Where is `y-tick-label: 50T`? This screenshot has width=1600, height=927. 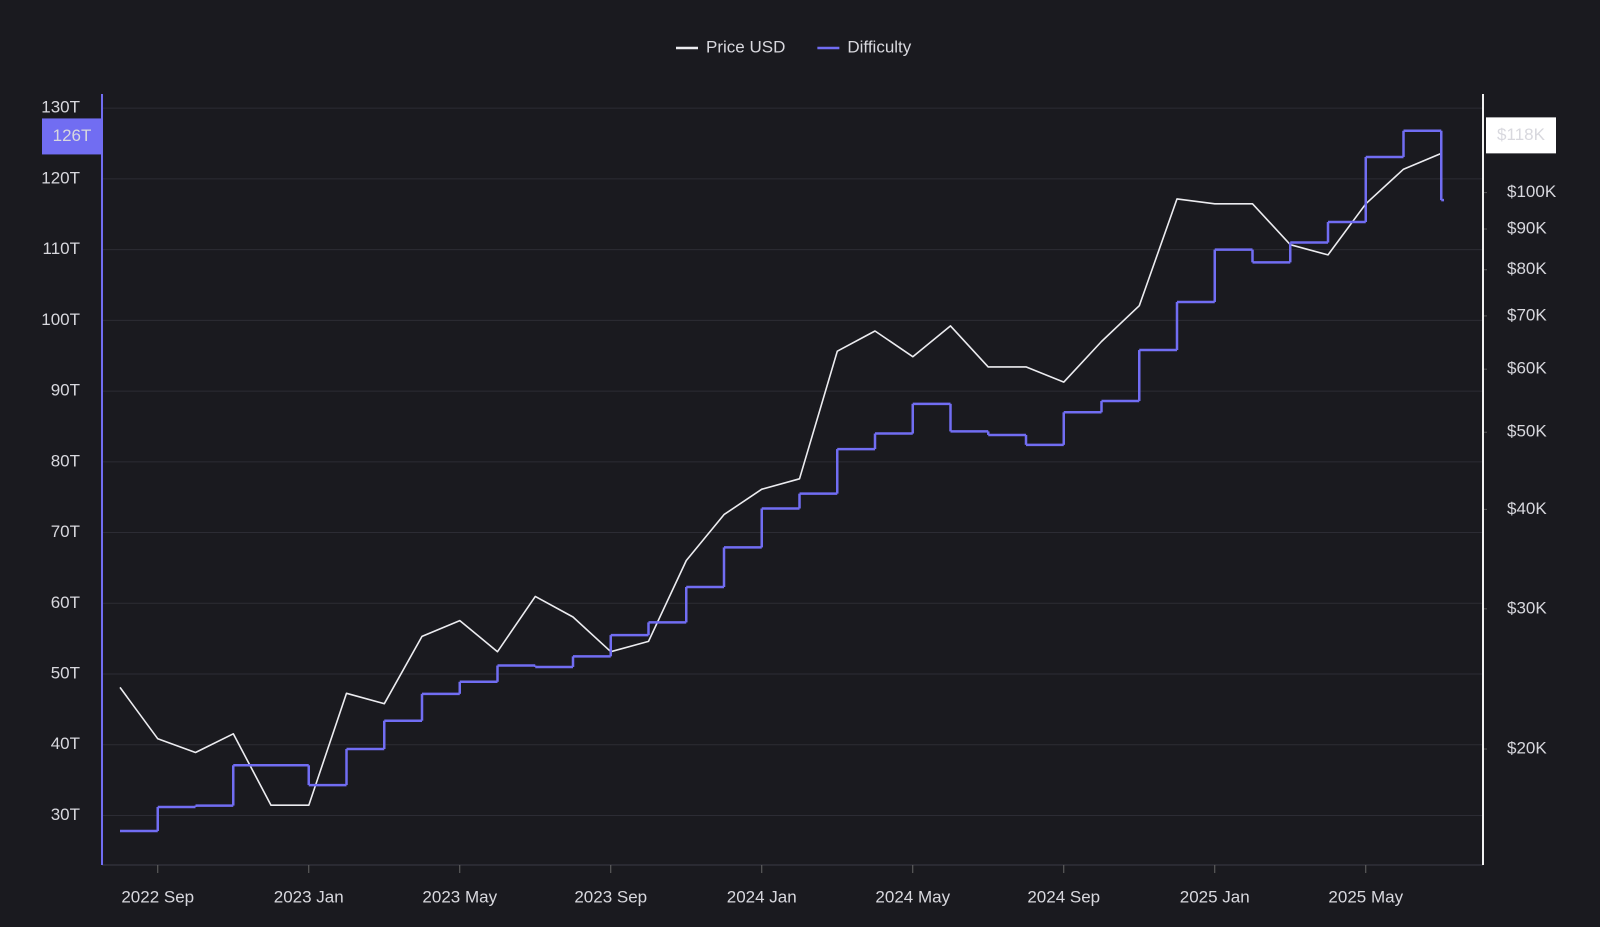 y-tick-label: 50T is located at coordinates (65, 673).